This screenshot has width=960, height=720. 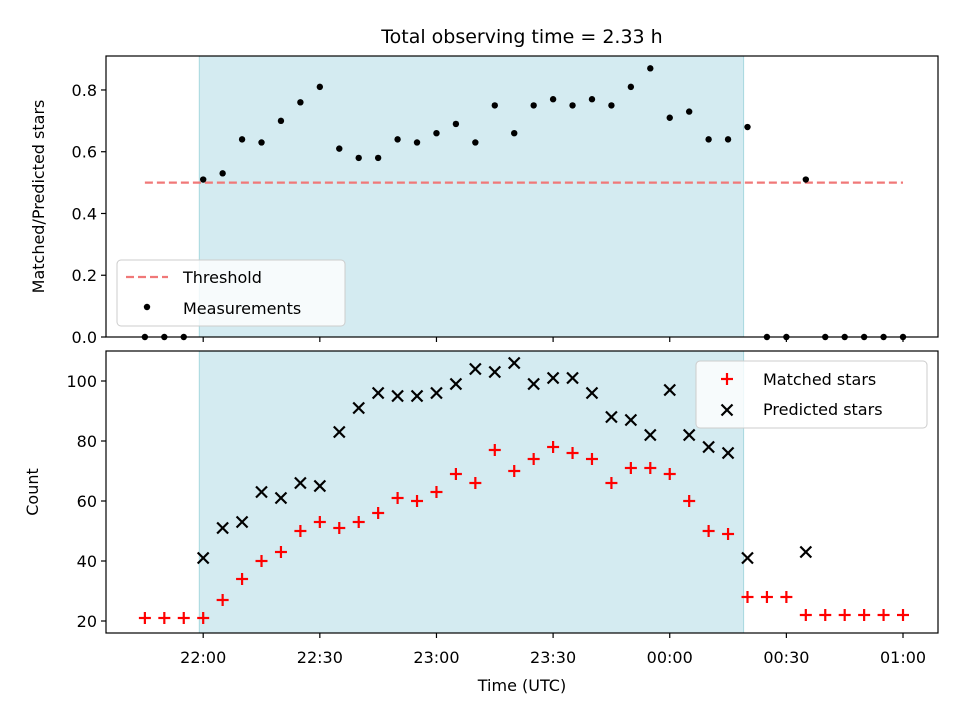 What do you see at coordinates (81, 381) in the screenshot?
I see `y-tick-label: 100` at bounding box center [81, 381].